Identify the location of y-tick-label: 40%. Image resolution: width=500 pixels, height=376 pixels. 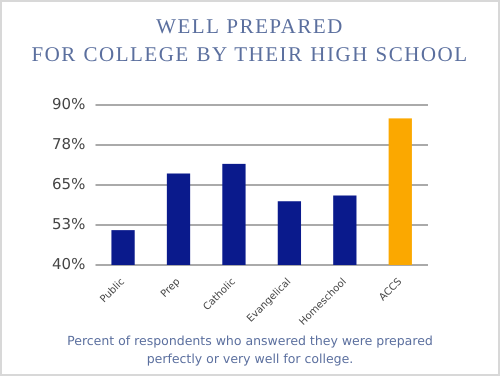
(69, 263).